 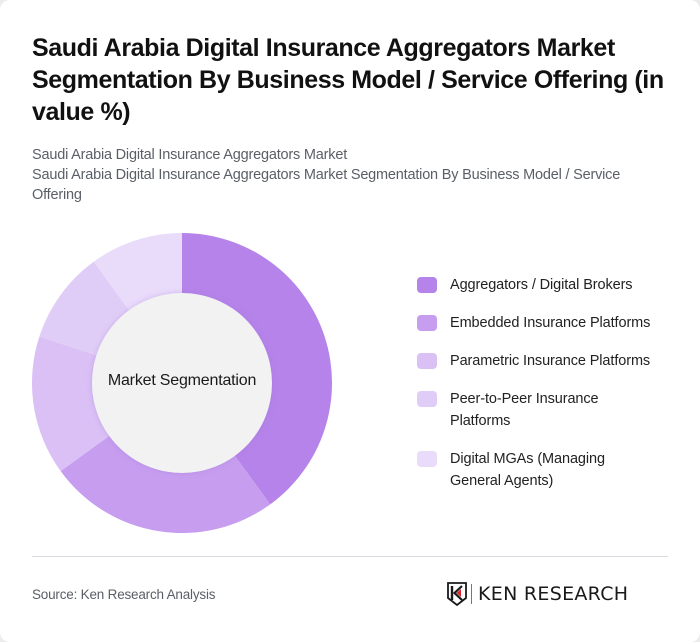 What do you see at coordinates (124, 594) in the screenshot?
I see `source-note: Source: Ken Research Analysis` at bounding box center [124, 594].